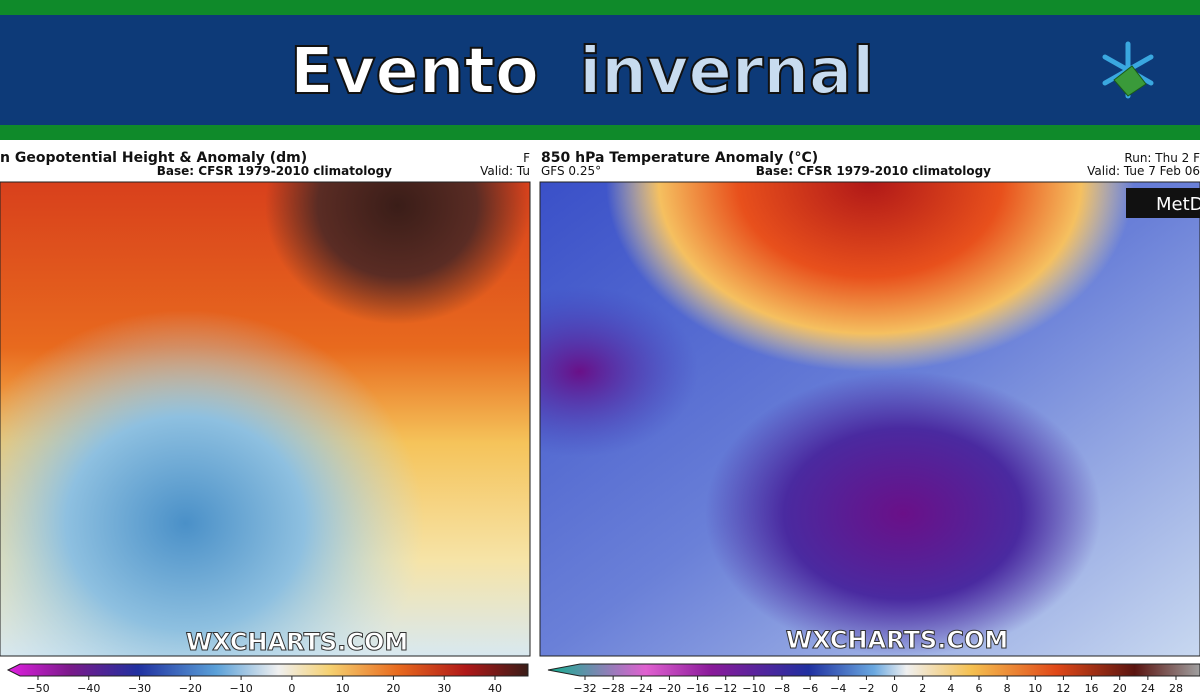  What do you see at coordinates (782, 688) in the screenshot?
I see `colorbar-label: −8` at bounding box center [782, 688].